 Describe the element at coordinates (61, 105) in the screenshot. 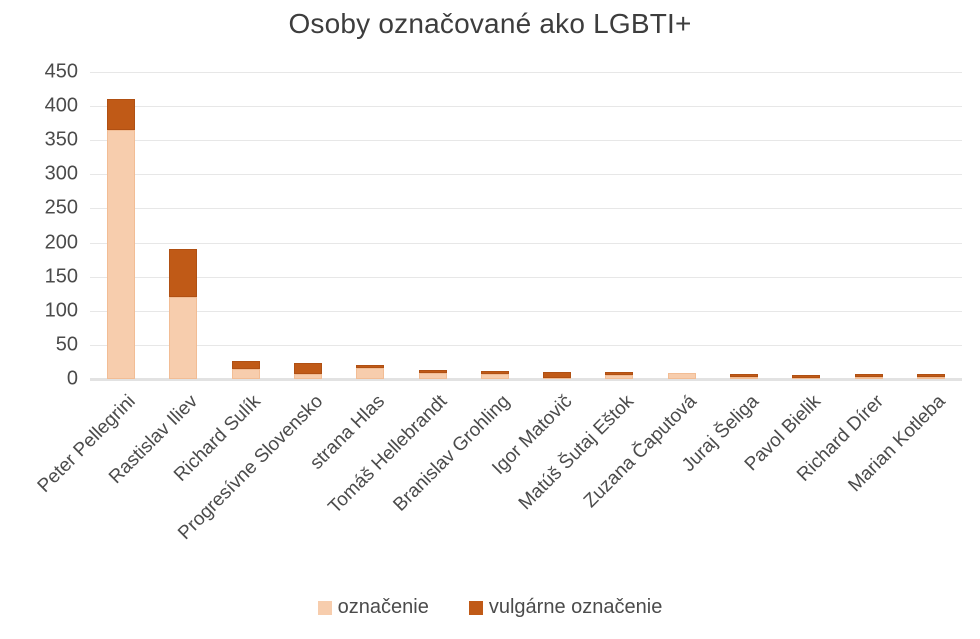

I see `y-tick-label: 400` at that location.